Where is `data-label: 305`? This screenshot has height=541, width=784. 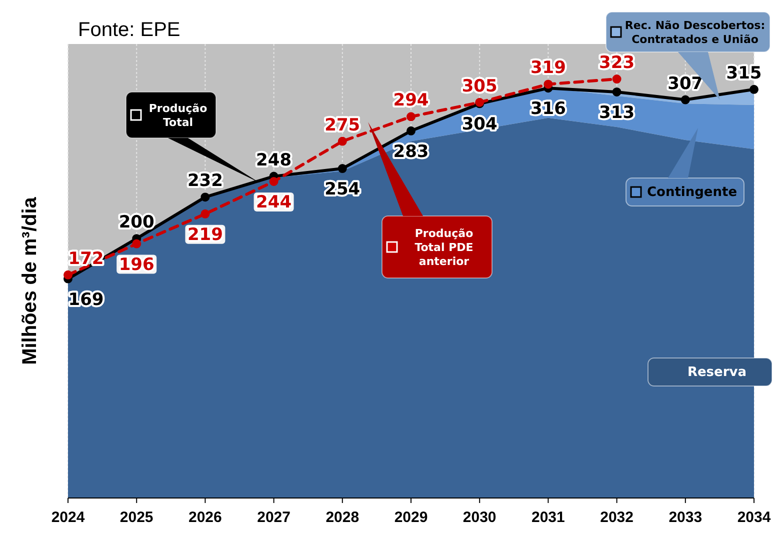 data-label: 305 is located at coordinates (480, 86).